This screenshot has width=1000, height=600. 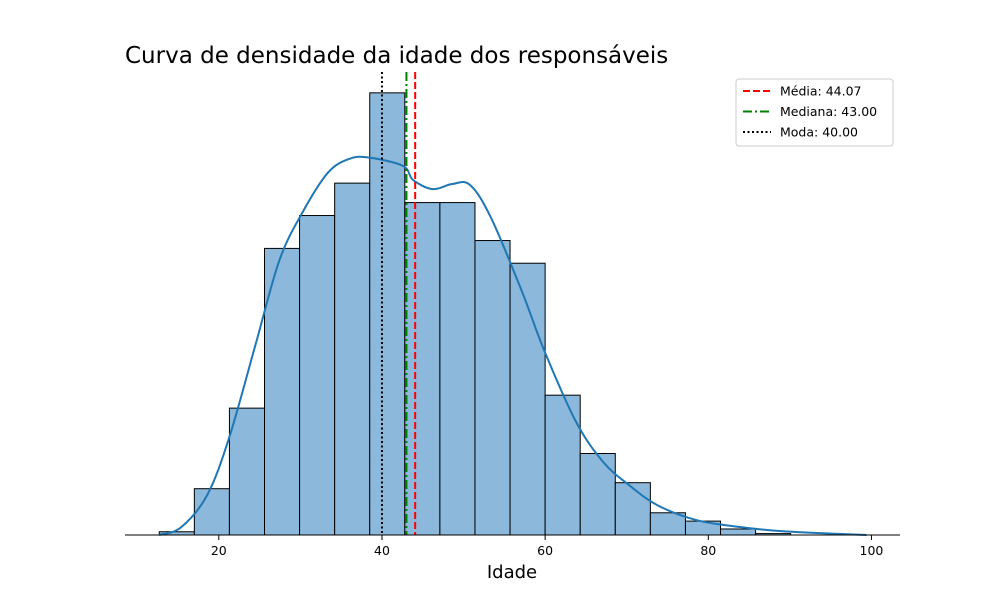 What do you see at coordinates (219, 550) in the screenshot?
I see `x-tick-label: 20` at bounding box center [219, 550].